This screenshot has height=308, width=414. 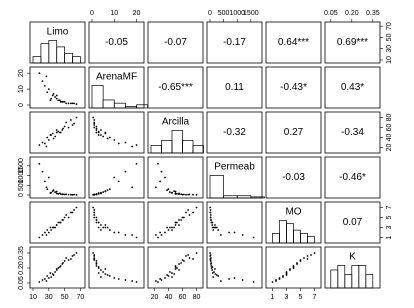 I want to click on x-tick-label: 80, so click(x=197, y=297).